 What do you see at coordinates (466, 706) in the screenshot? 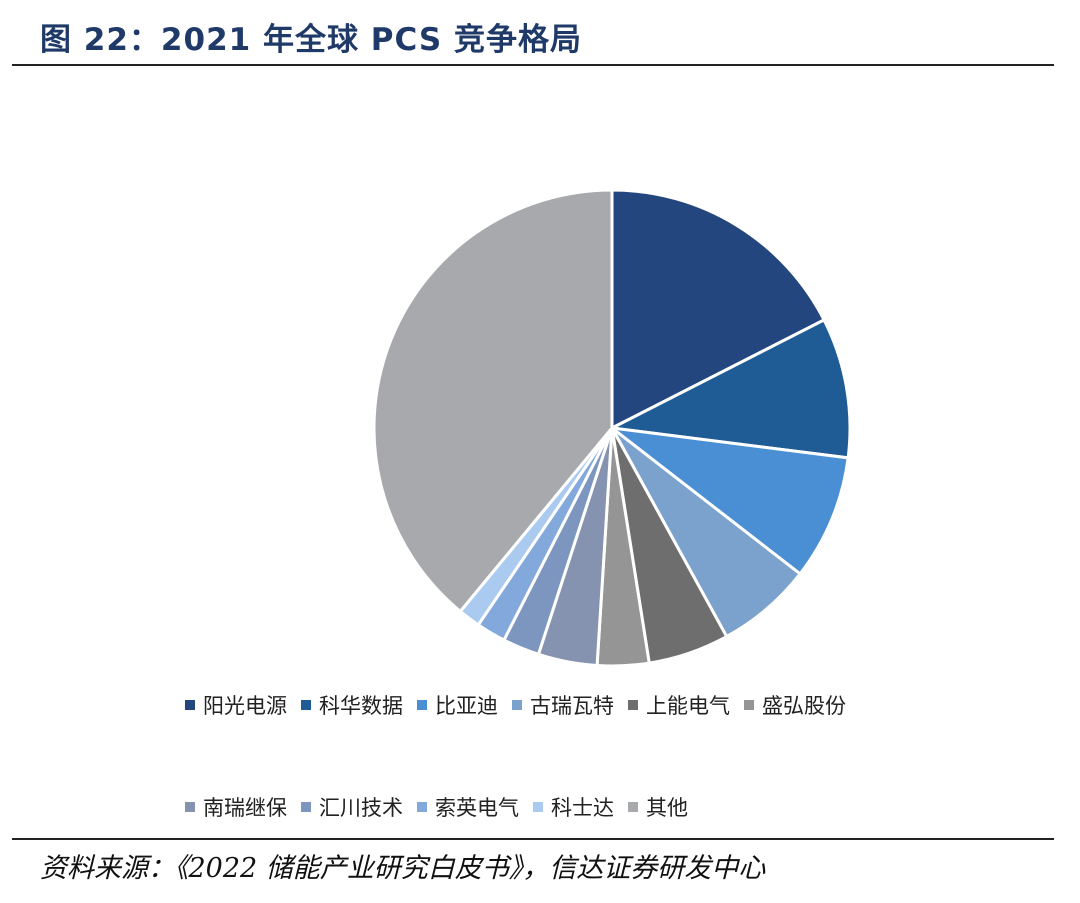
I see `legend-label: 比亚迪` at bounding box center [466, 706].